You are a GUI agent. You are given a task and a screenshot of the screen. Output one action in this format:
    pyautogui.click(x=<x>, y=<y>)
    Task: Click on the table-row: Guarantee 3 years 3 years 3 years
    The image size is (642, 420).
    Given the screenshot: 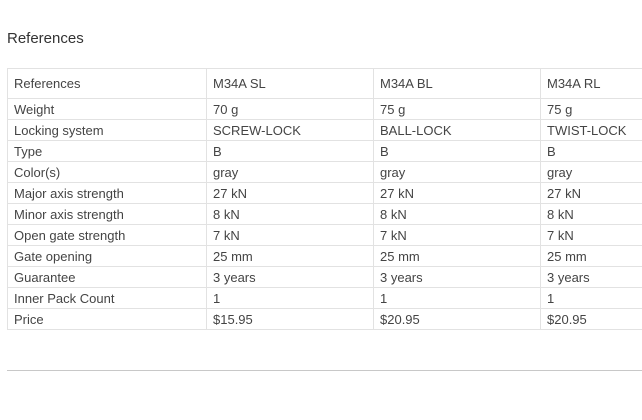 What is the action you would take?
    pyautogui.click(x=324, y=277)
    